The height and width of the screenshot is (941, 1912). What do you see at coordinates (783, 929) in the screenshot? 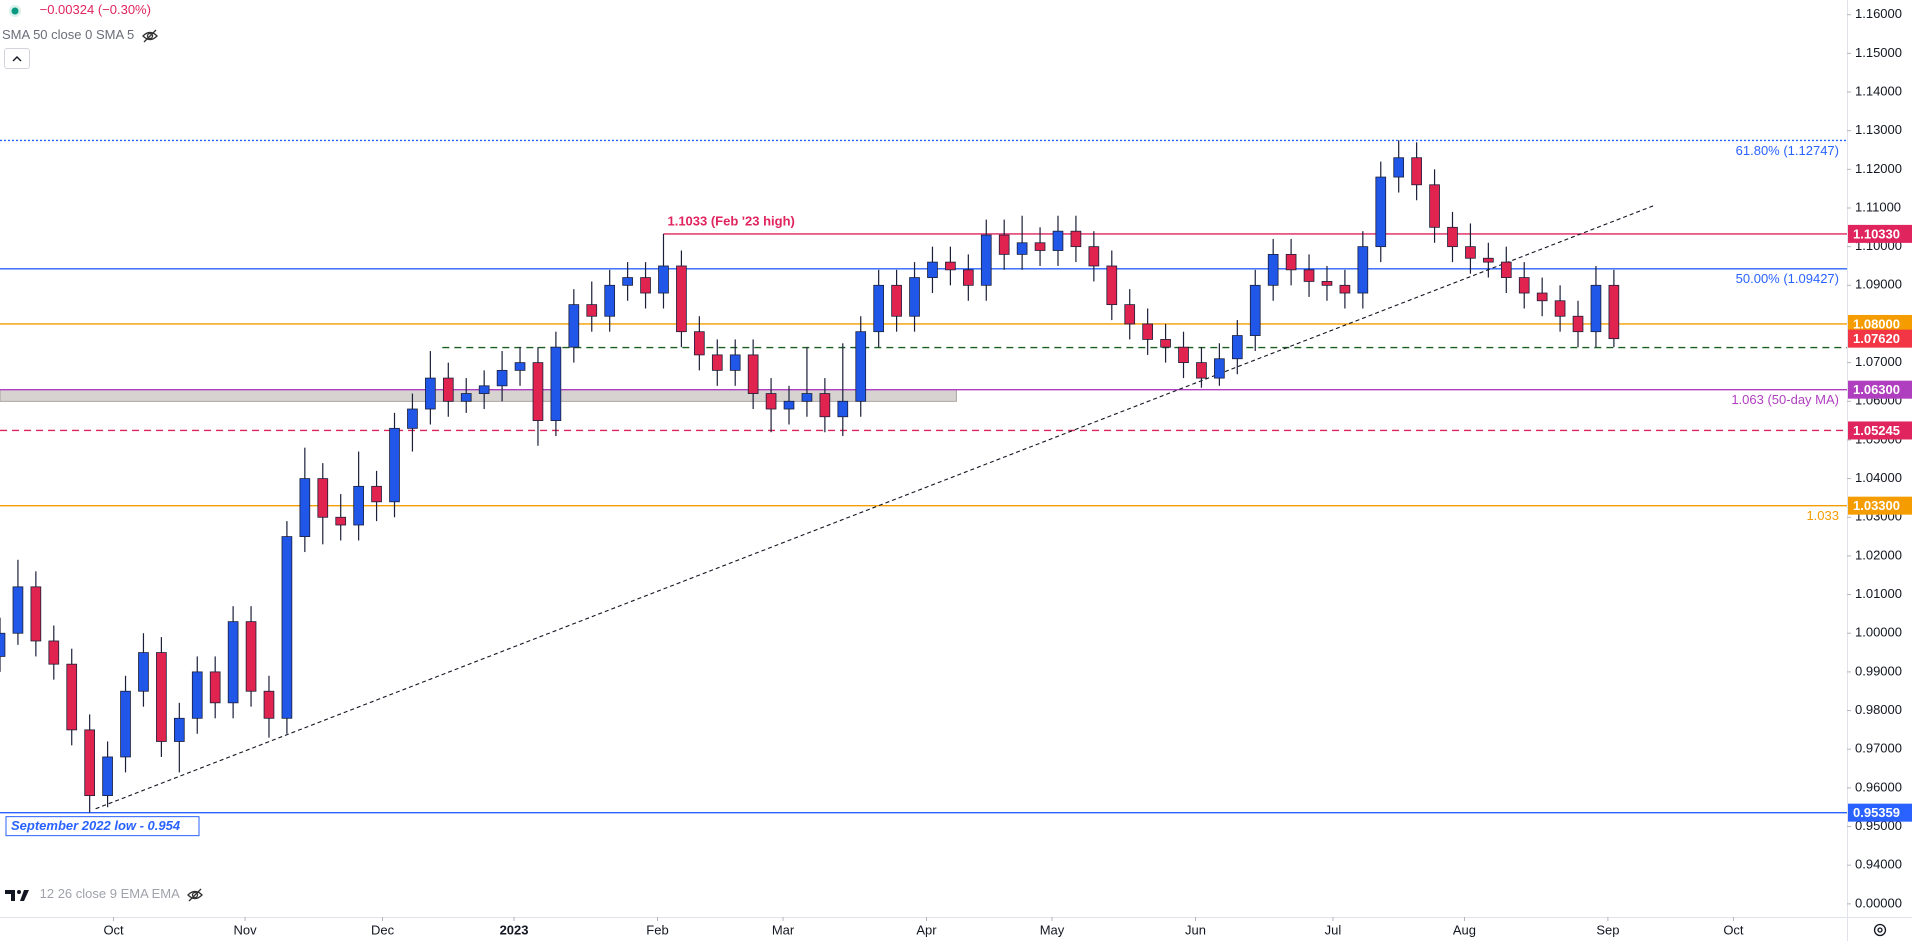
I see `x-tick-label: Mar` at bounding box center [783, 929].